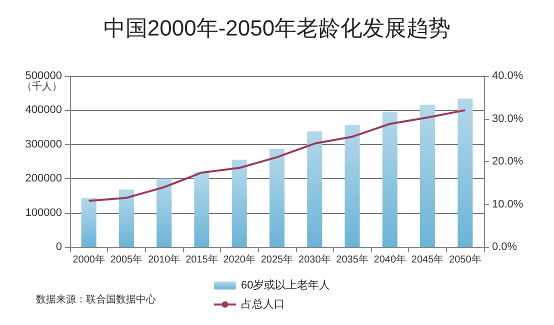 The image size is (554, 325). What do you see at coordinates (43, 76) in the screenshot?
I see `y-tick-label: 500000` at bounding box center [43, 76].